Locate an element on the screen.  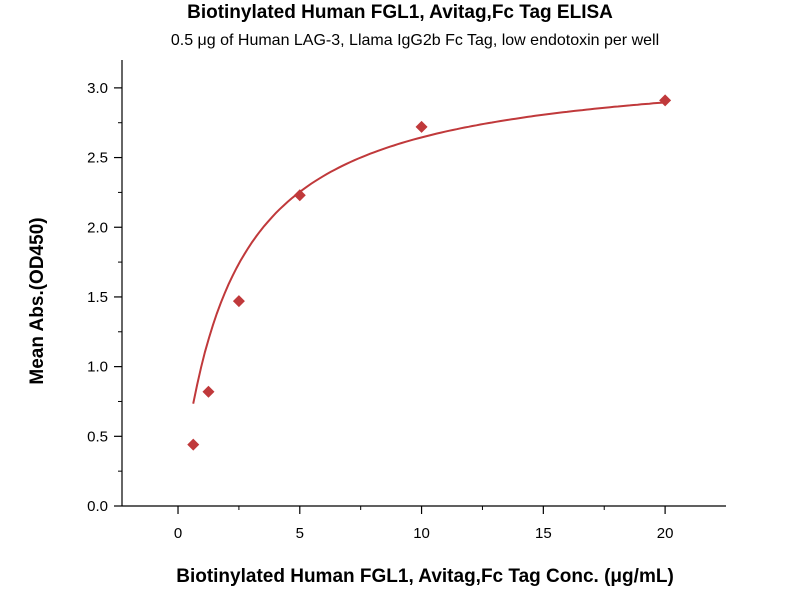
y-axis-ticks: 0.0 0.5 1.0 1.5 2.0 2.5 3.0 is located at coordinates (104, 297).